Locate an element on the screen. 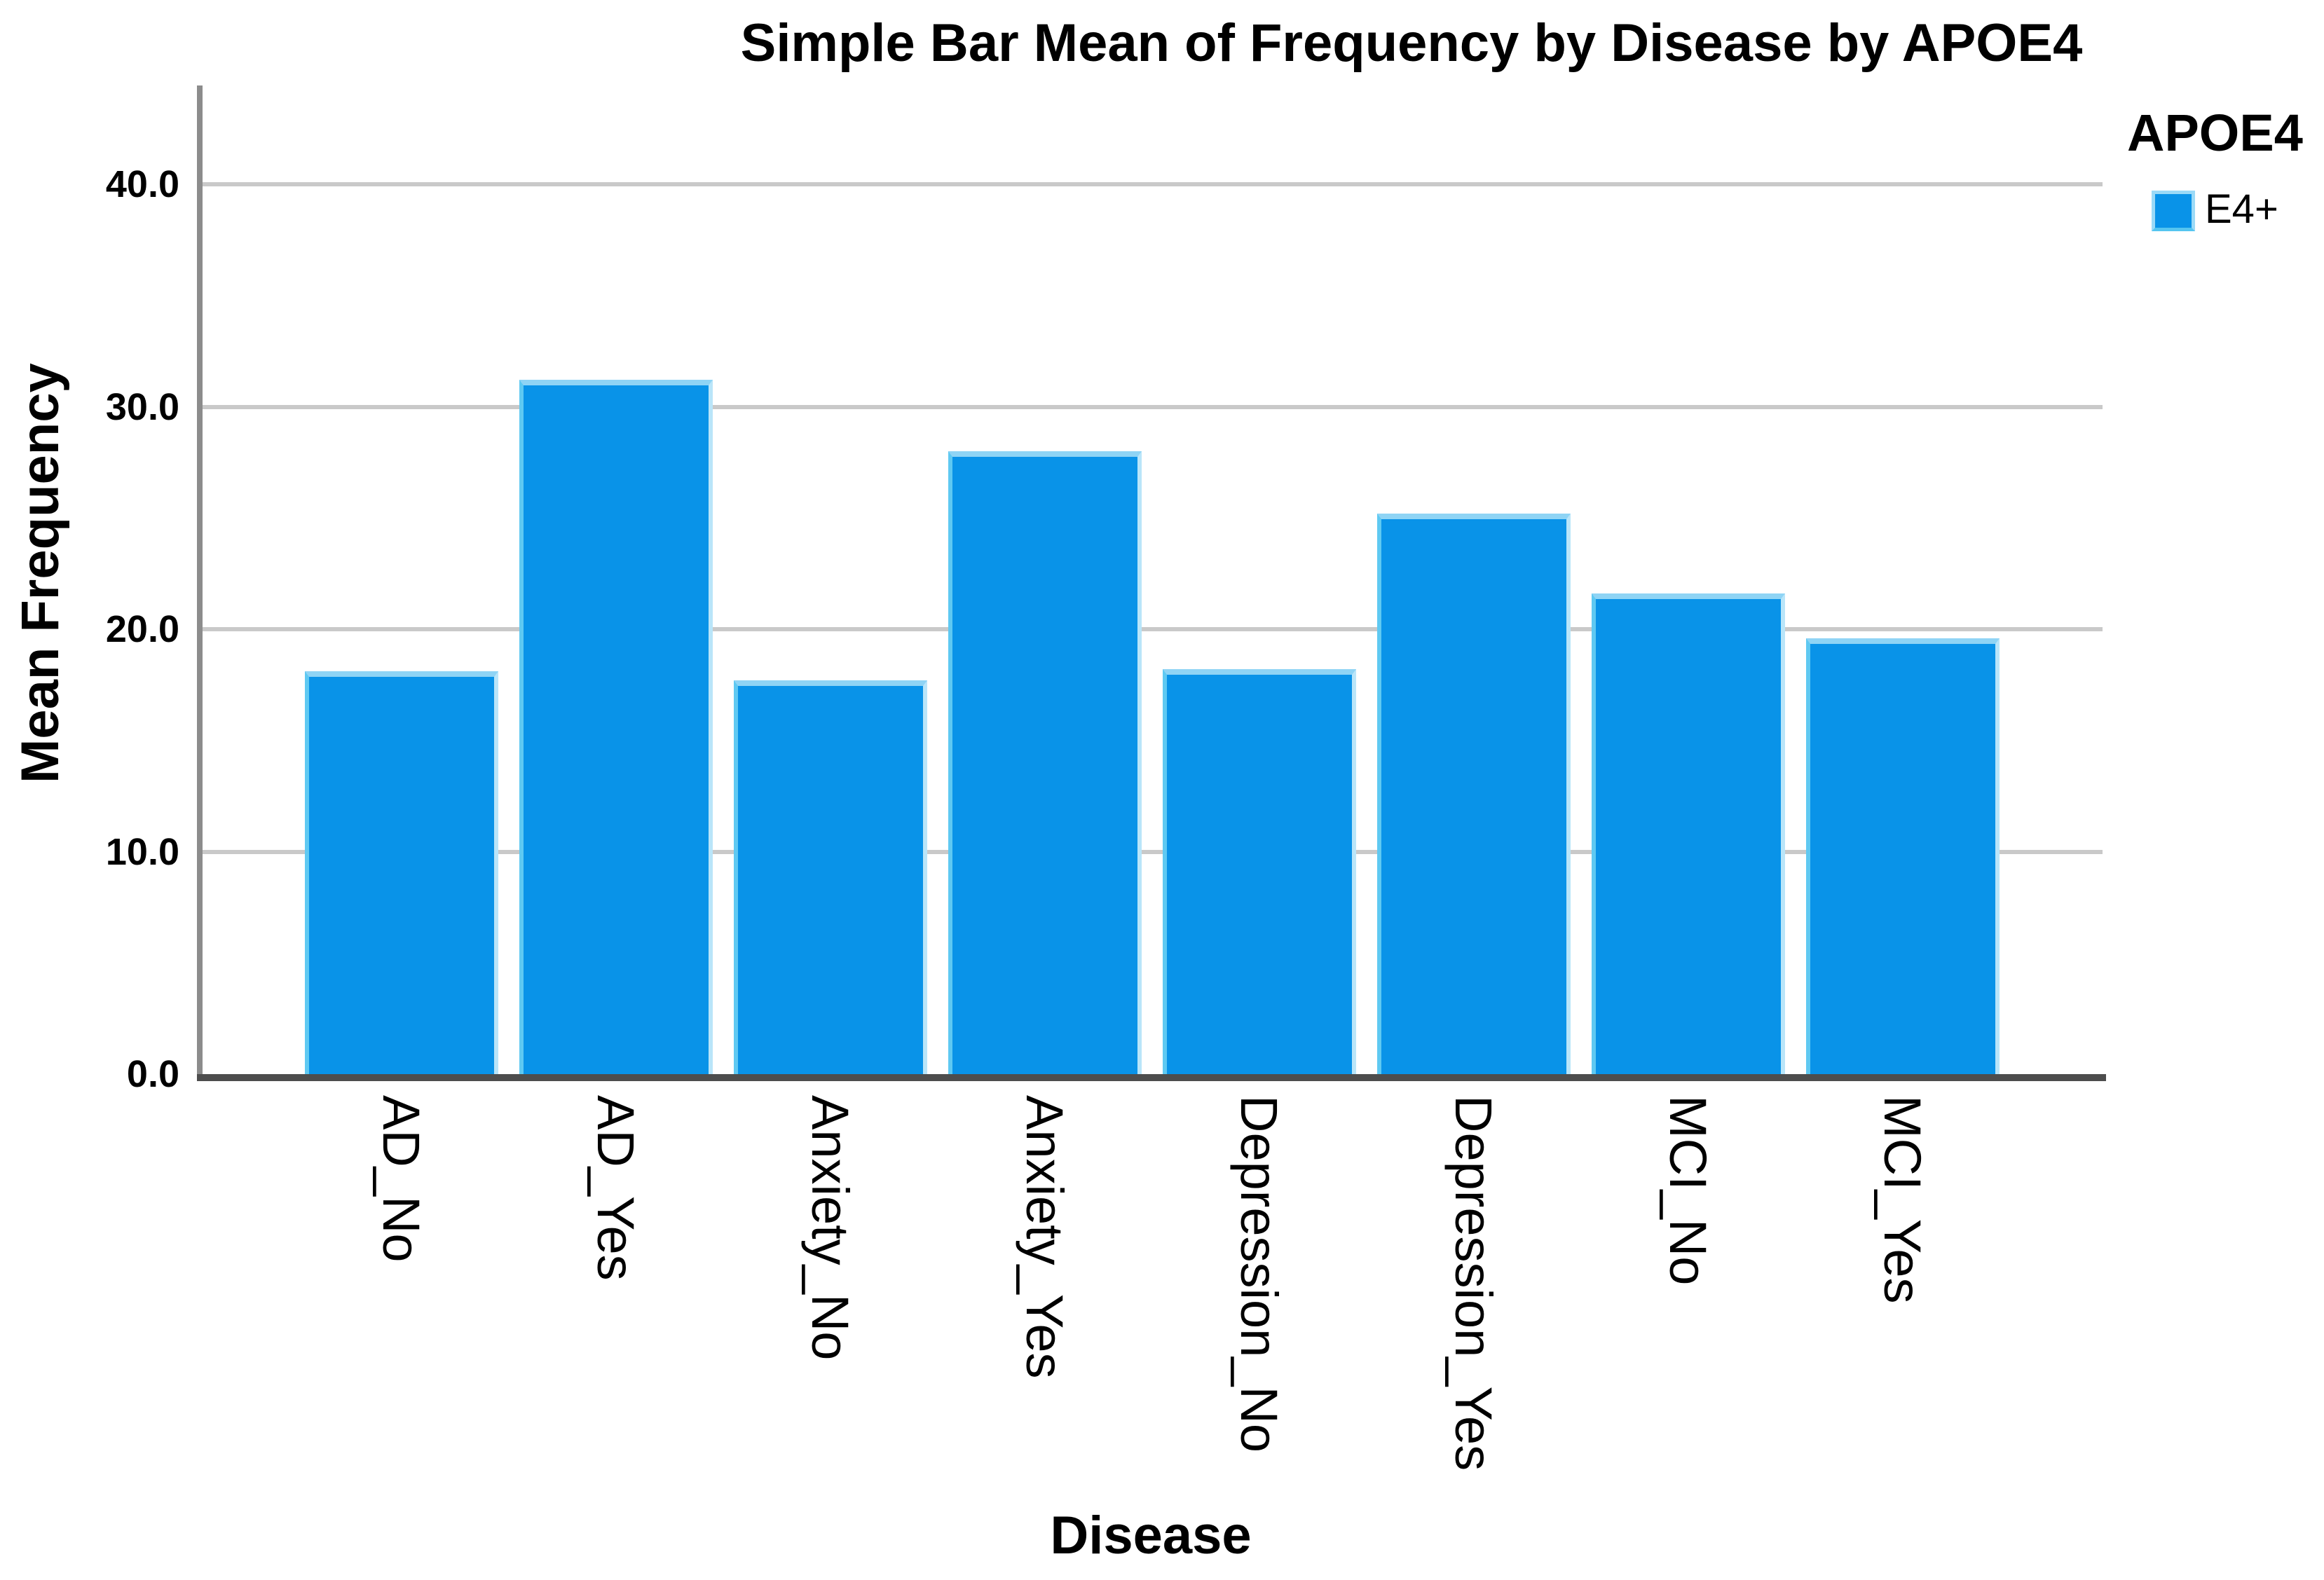 Image resolution: width=2324 pixels, height=1580 pixels. x-axis-line is located at coordinates (1151, 1077).